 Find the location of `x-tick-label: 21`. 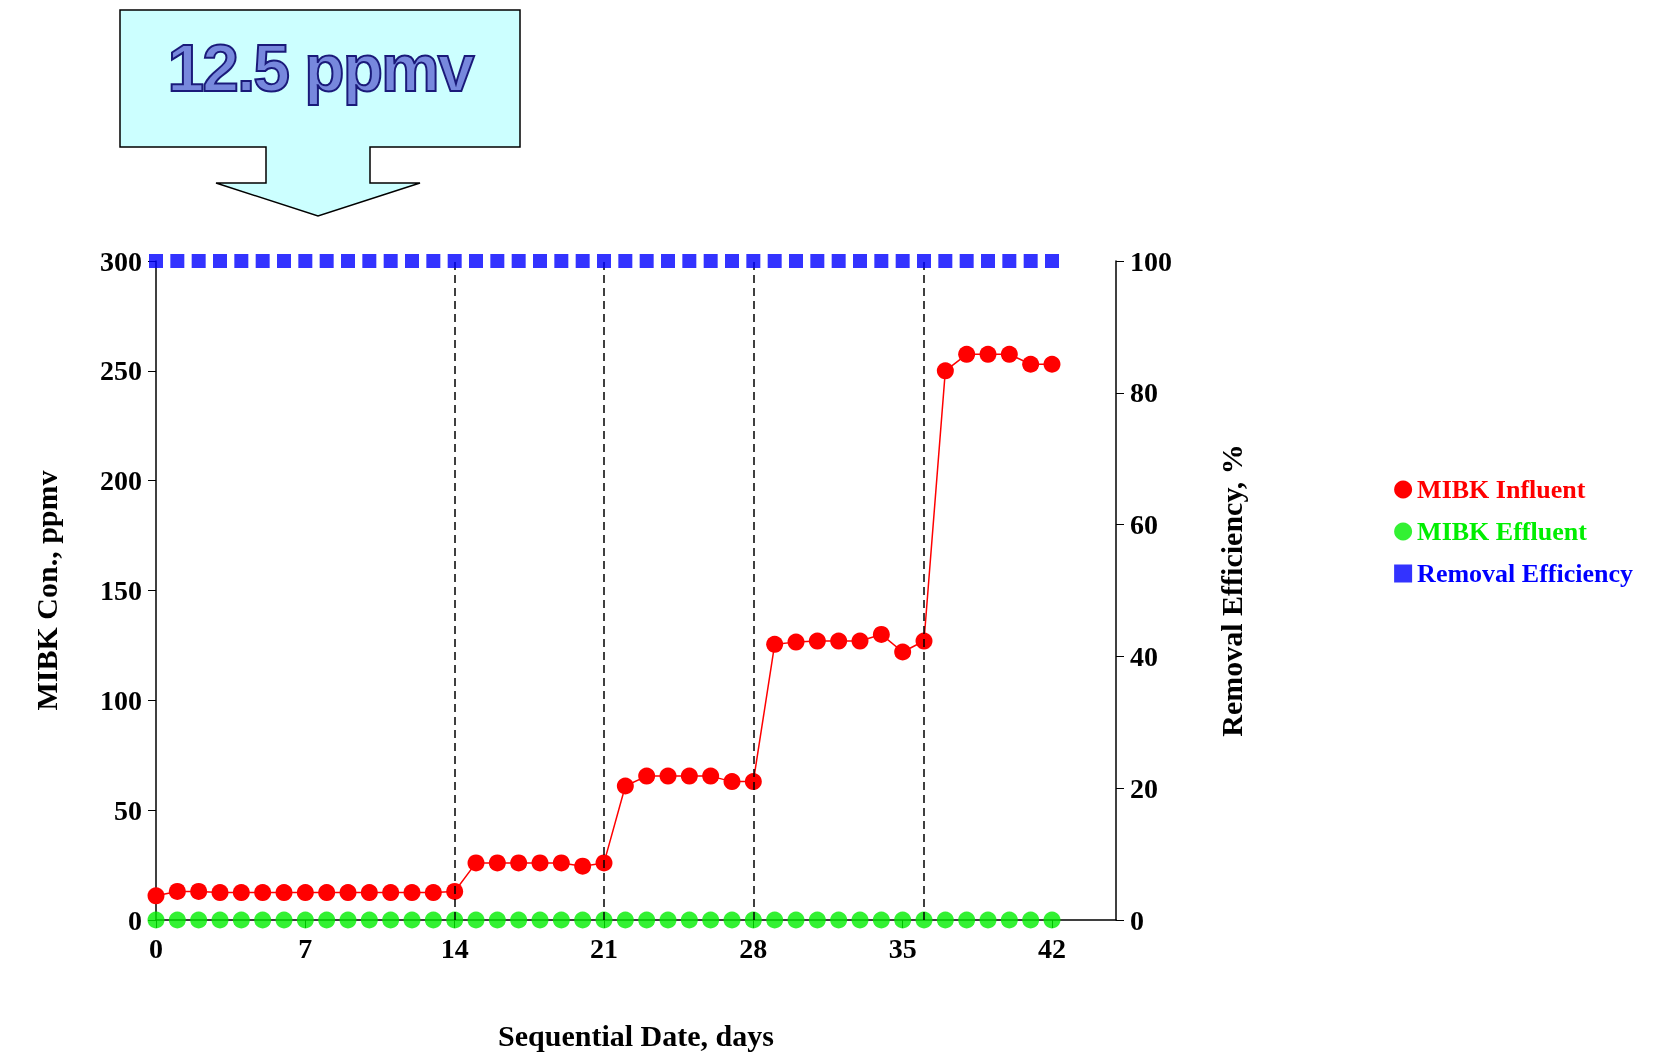

x-tick-label: 21 is located at coordinates (604, 948).